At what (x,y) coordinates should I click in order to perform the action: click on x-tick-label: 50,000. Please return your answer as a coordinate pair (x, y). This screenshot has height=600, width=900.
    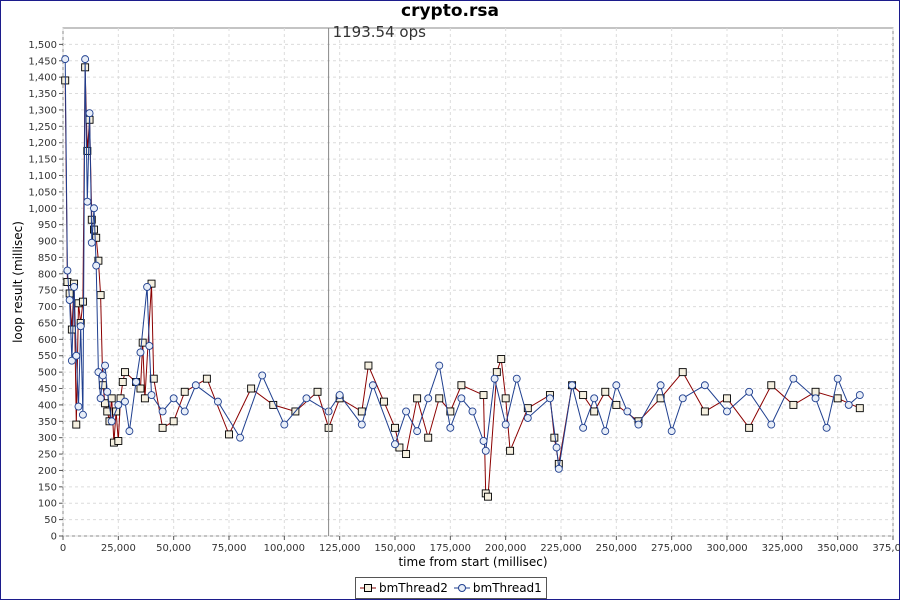
    Looking at the image, I should click on (173, 548).